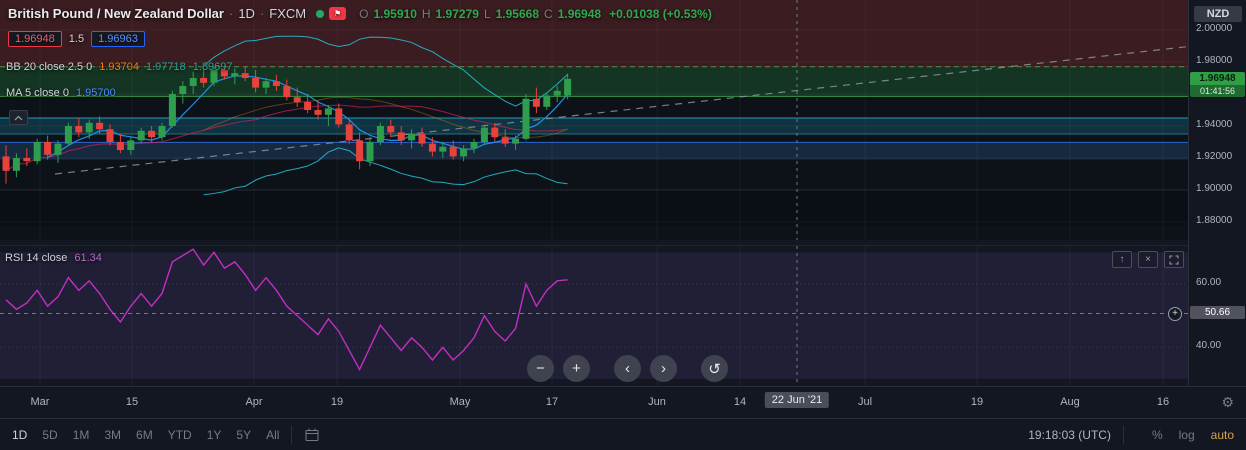 The width and height of the screenshot is (1246, 450). Describe the element at coordinates (254, 402) in the screenshot. I see `time-label: Apr` at that location.